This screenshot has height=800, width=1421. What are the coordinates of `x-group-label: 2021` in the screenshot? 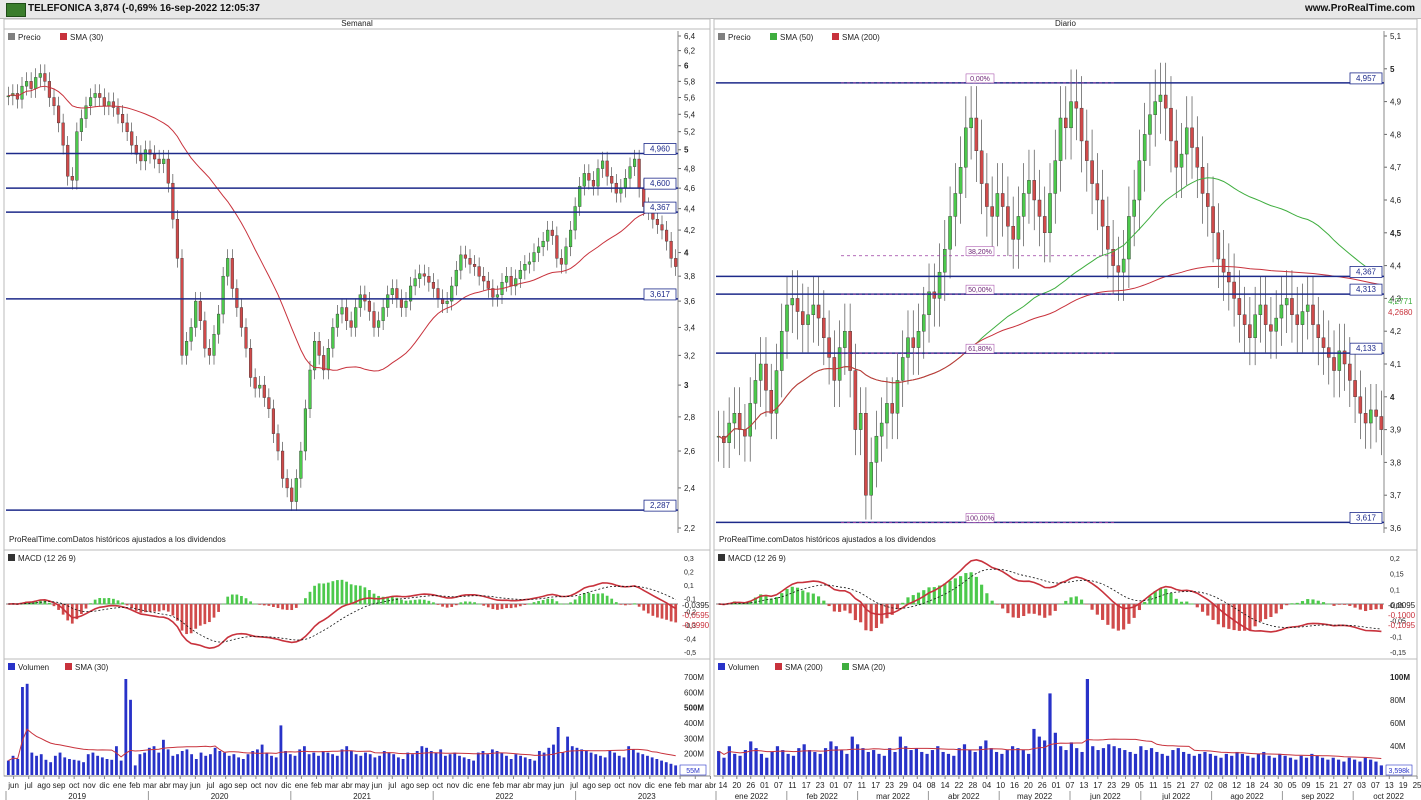 It's located at (362, 796).